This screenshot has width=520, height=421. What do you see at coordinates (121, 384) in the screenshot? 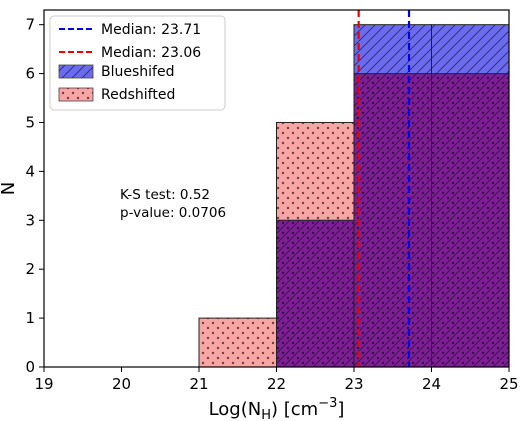
I see `x-tick-label-20: 20` at bounding box center [121, 384].